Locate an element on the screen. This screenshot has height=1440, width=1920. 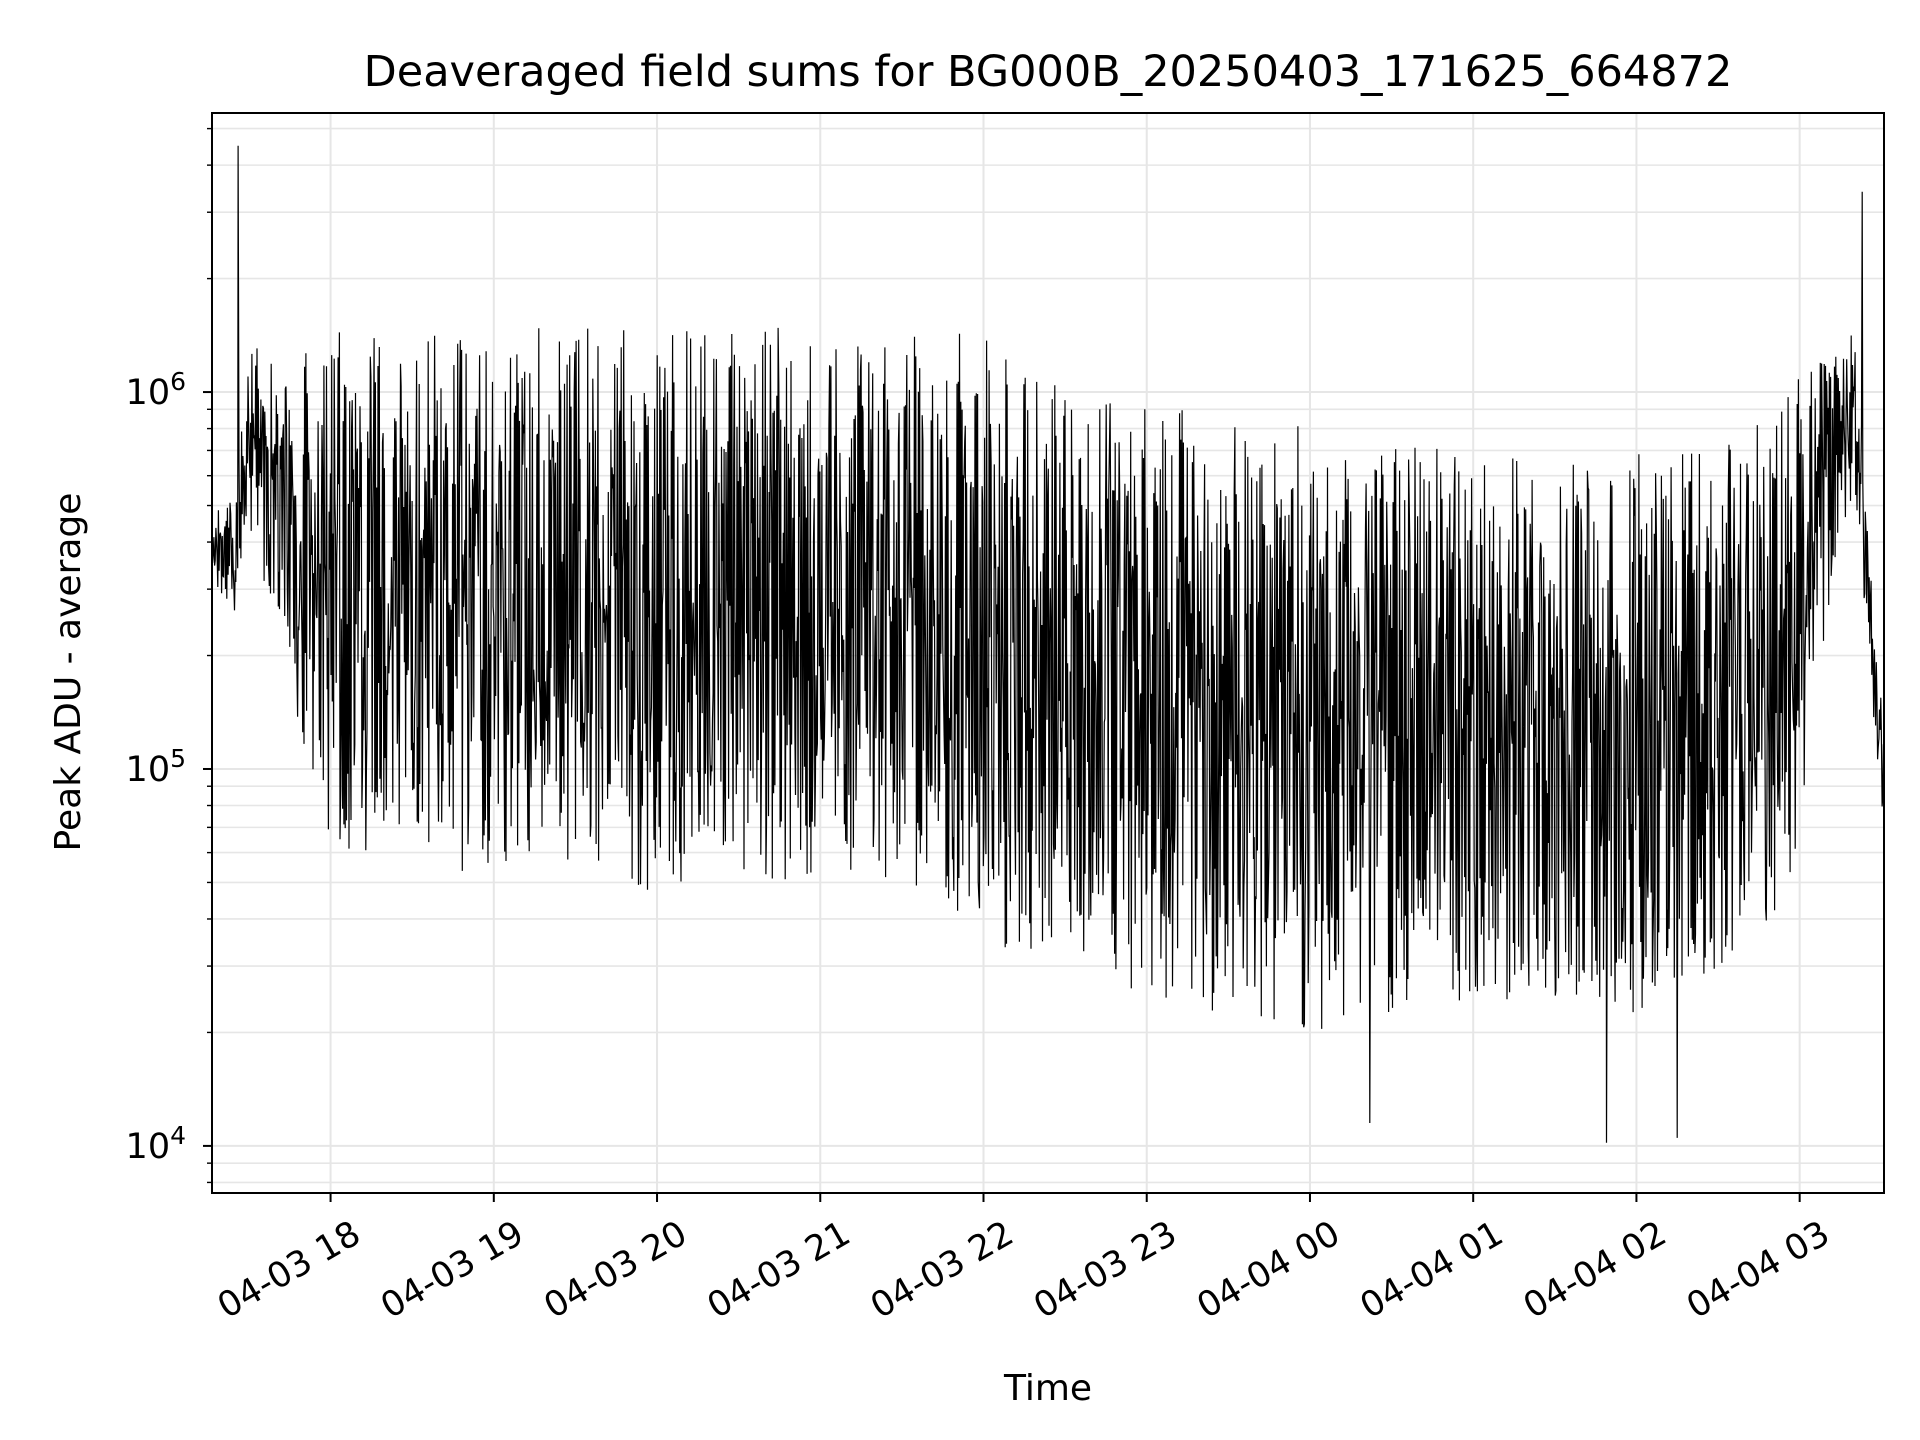
y-tick-label: 10⁵ is located at coordinates (156, 767).